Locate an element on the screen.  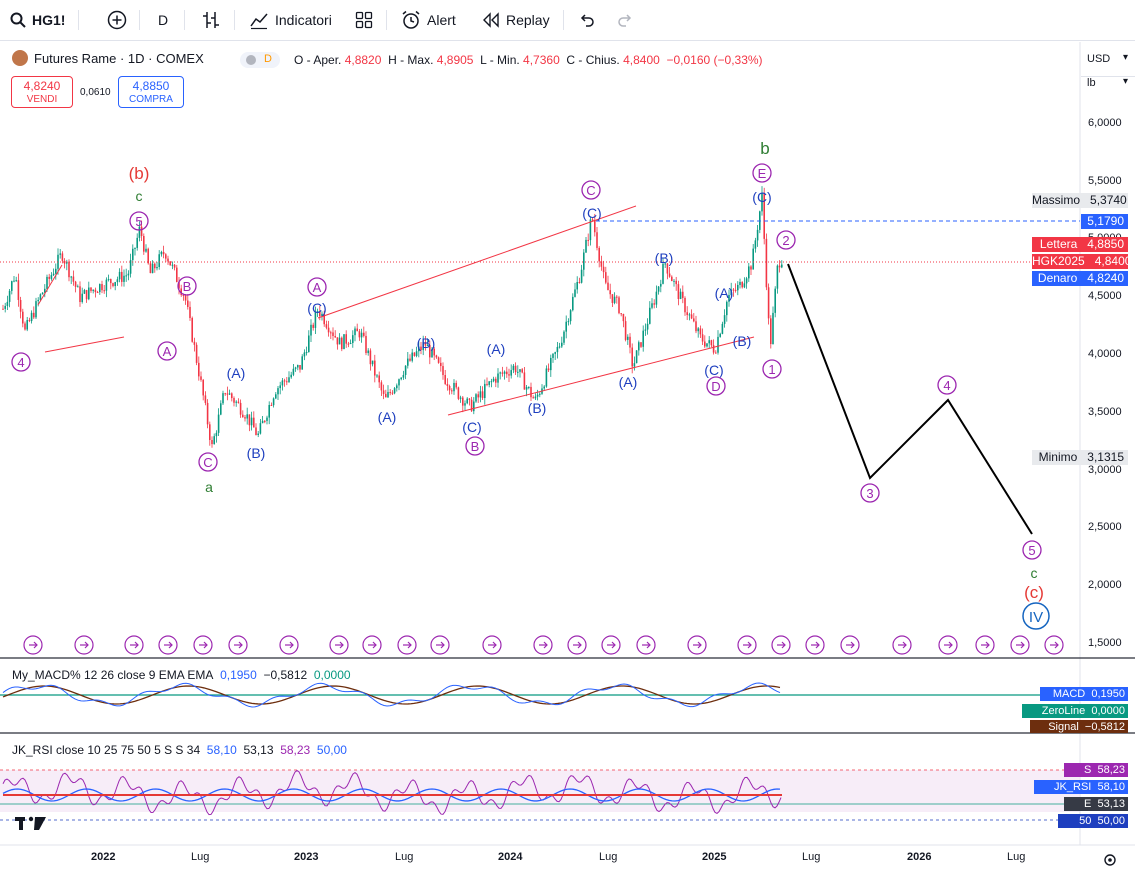
gear-icon is located at coordinates (1110, 860).